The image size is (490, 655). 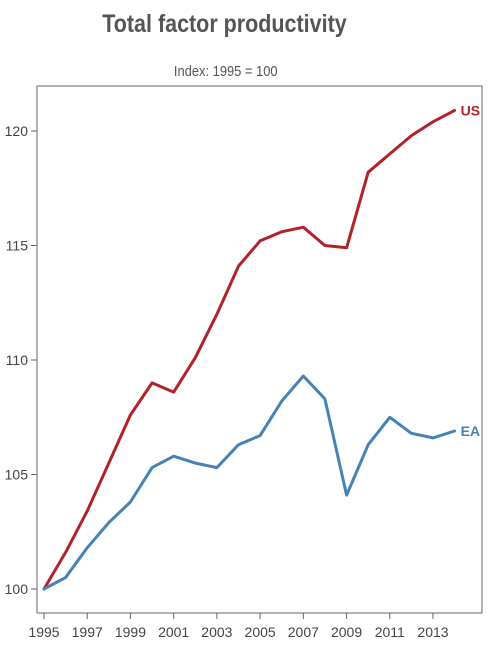 I want to click on y-tick-label-105: 105, so click(x=17, y=475).